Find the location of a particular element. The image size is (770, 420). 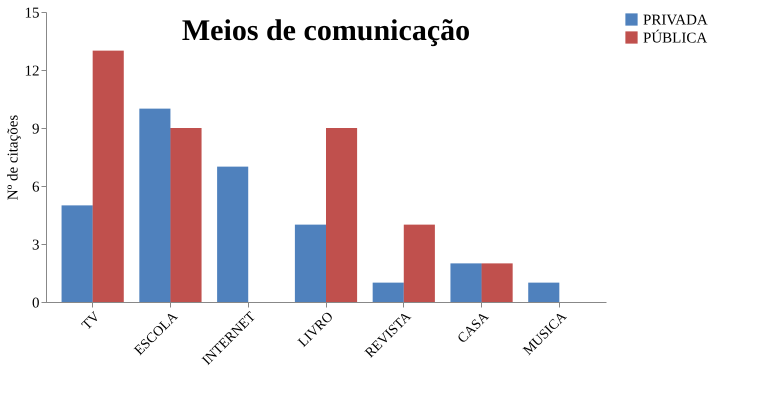

y-tick-label: 15 is located at coordinates (32, 14).